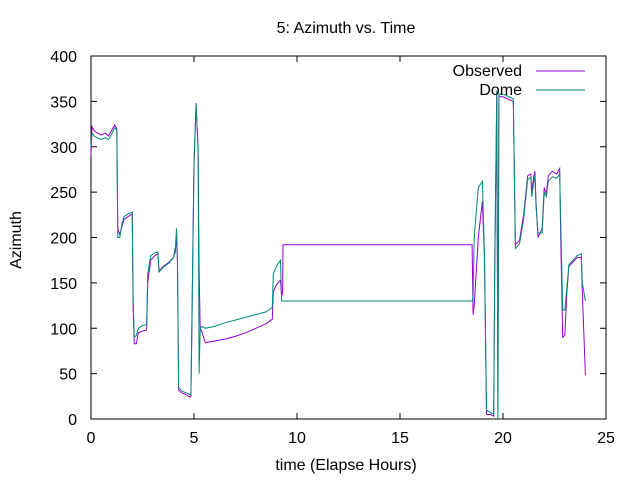 This screenshot has height=480, width=640. I want to click on legend: Observed Dome, so click(519, 81).